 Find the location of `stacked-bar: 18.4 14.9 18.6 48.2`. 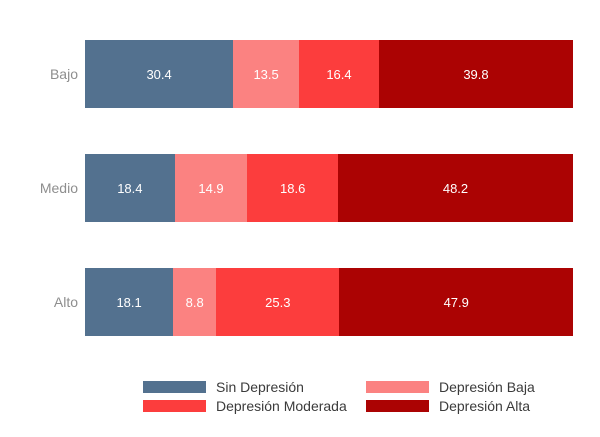

stacked-bar: 18.4 14.9 18.6 48.2 is located at coordinates (329, 188).